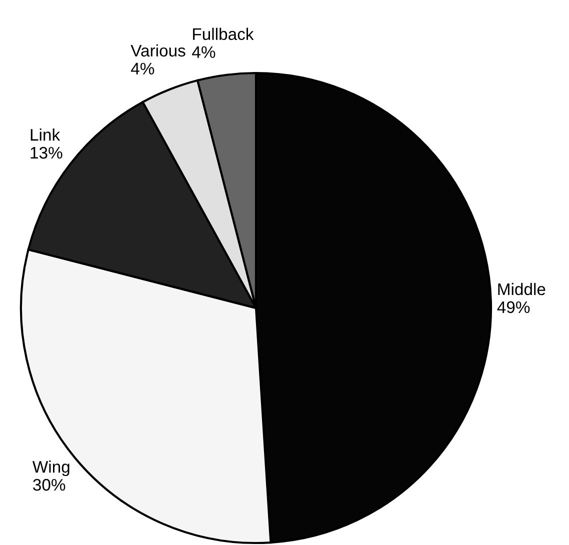  Describe the element at coordinates (45, 134) in the screenshot. I see `slice-label: Link` at that location.